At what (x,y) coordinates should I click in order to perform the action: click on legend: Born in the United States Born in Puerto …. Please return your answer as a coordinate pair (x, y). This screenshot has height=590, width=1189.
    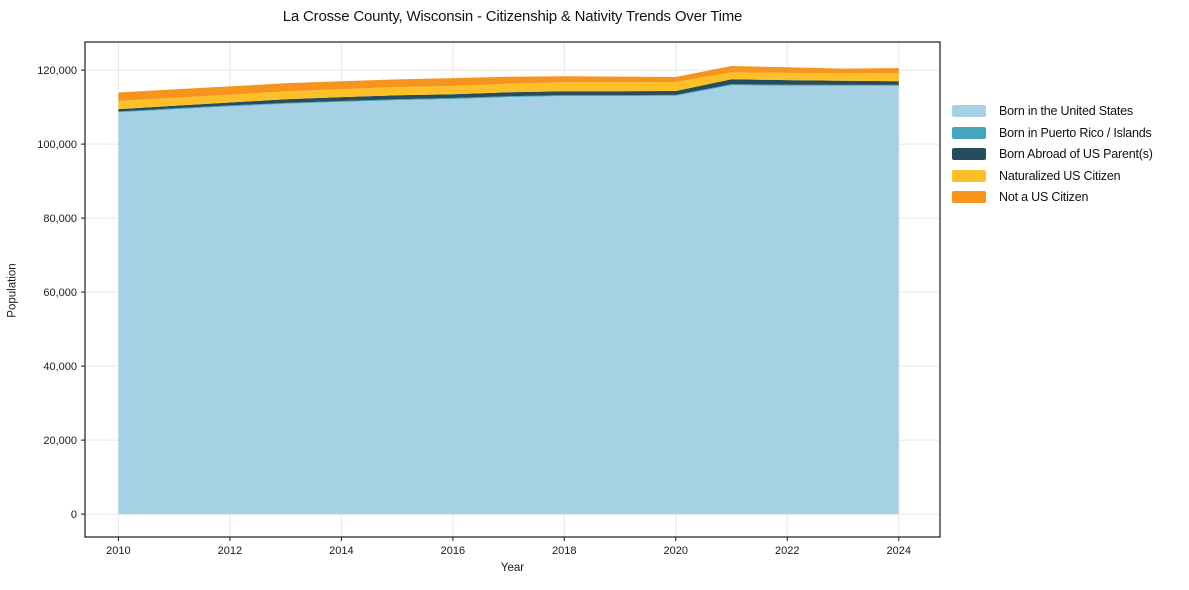
    Looking at the image, I should click on (1052, 158).